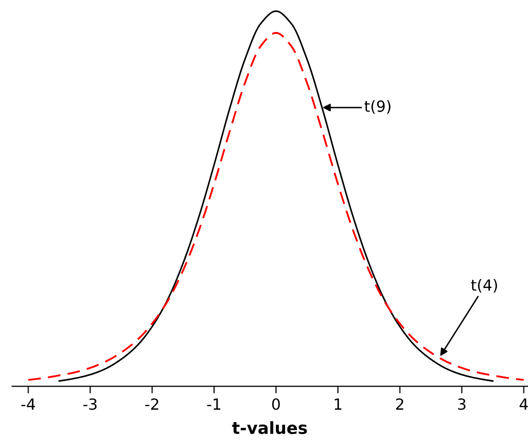  I want to click on x-tick-label: -2, so click(151, 404).